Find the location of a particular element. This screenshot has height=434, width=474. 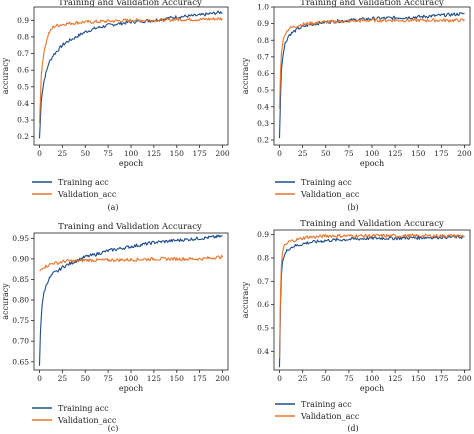

y-tick-label: 0.80 is located at coordinates (20, 300).